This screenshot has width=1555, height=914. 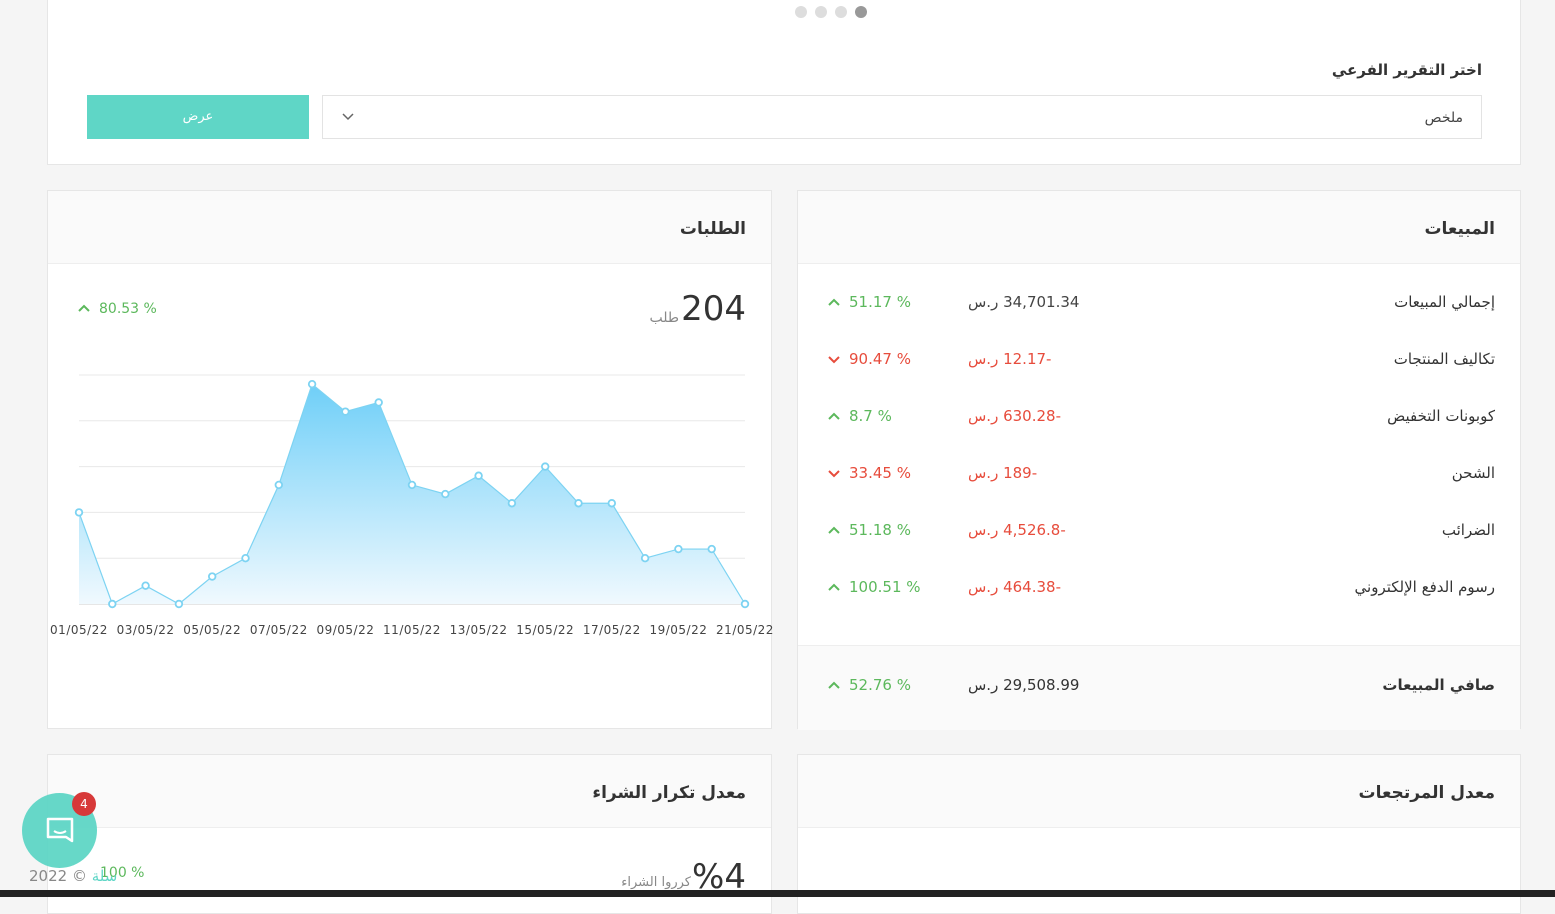 I want to click on net-row: صافي المبيعات 29,508.99 ر.س 52.76 %, so click(x=1159, y=687).